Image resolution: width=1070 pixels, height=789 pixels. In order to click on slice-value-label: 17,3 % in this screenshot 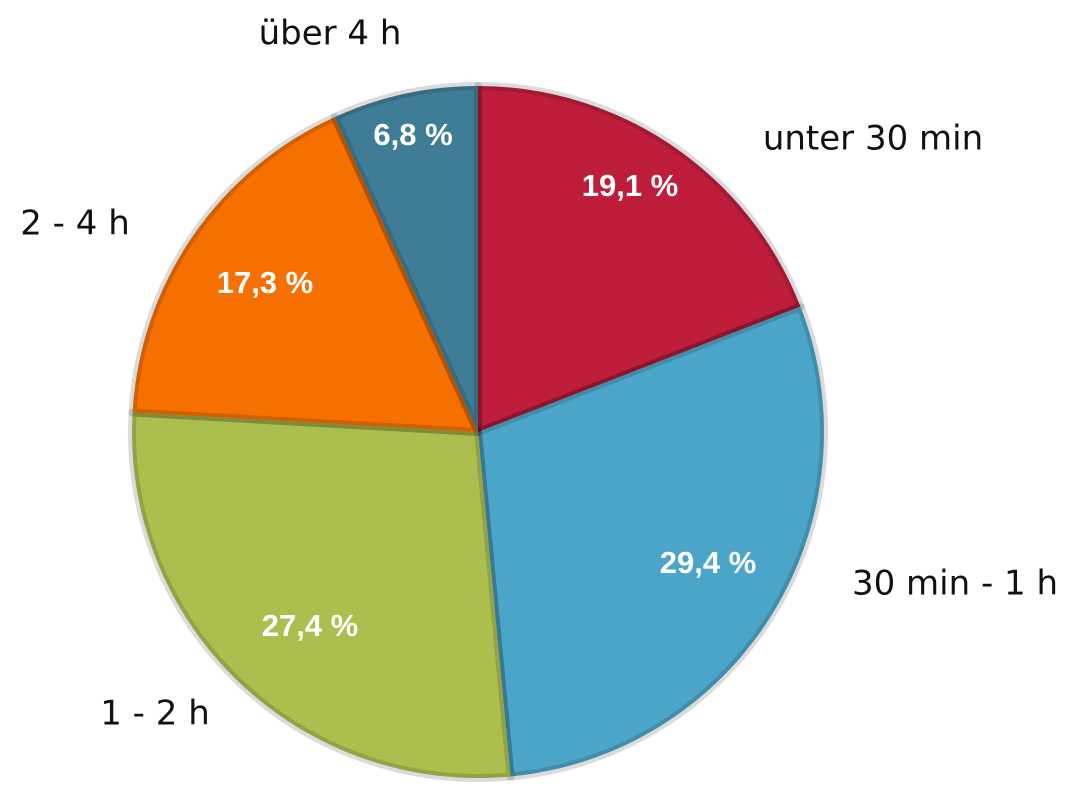, I will do `click(265, 282)`.